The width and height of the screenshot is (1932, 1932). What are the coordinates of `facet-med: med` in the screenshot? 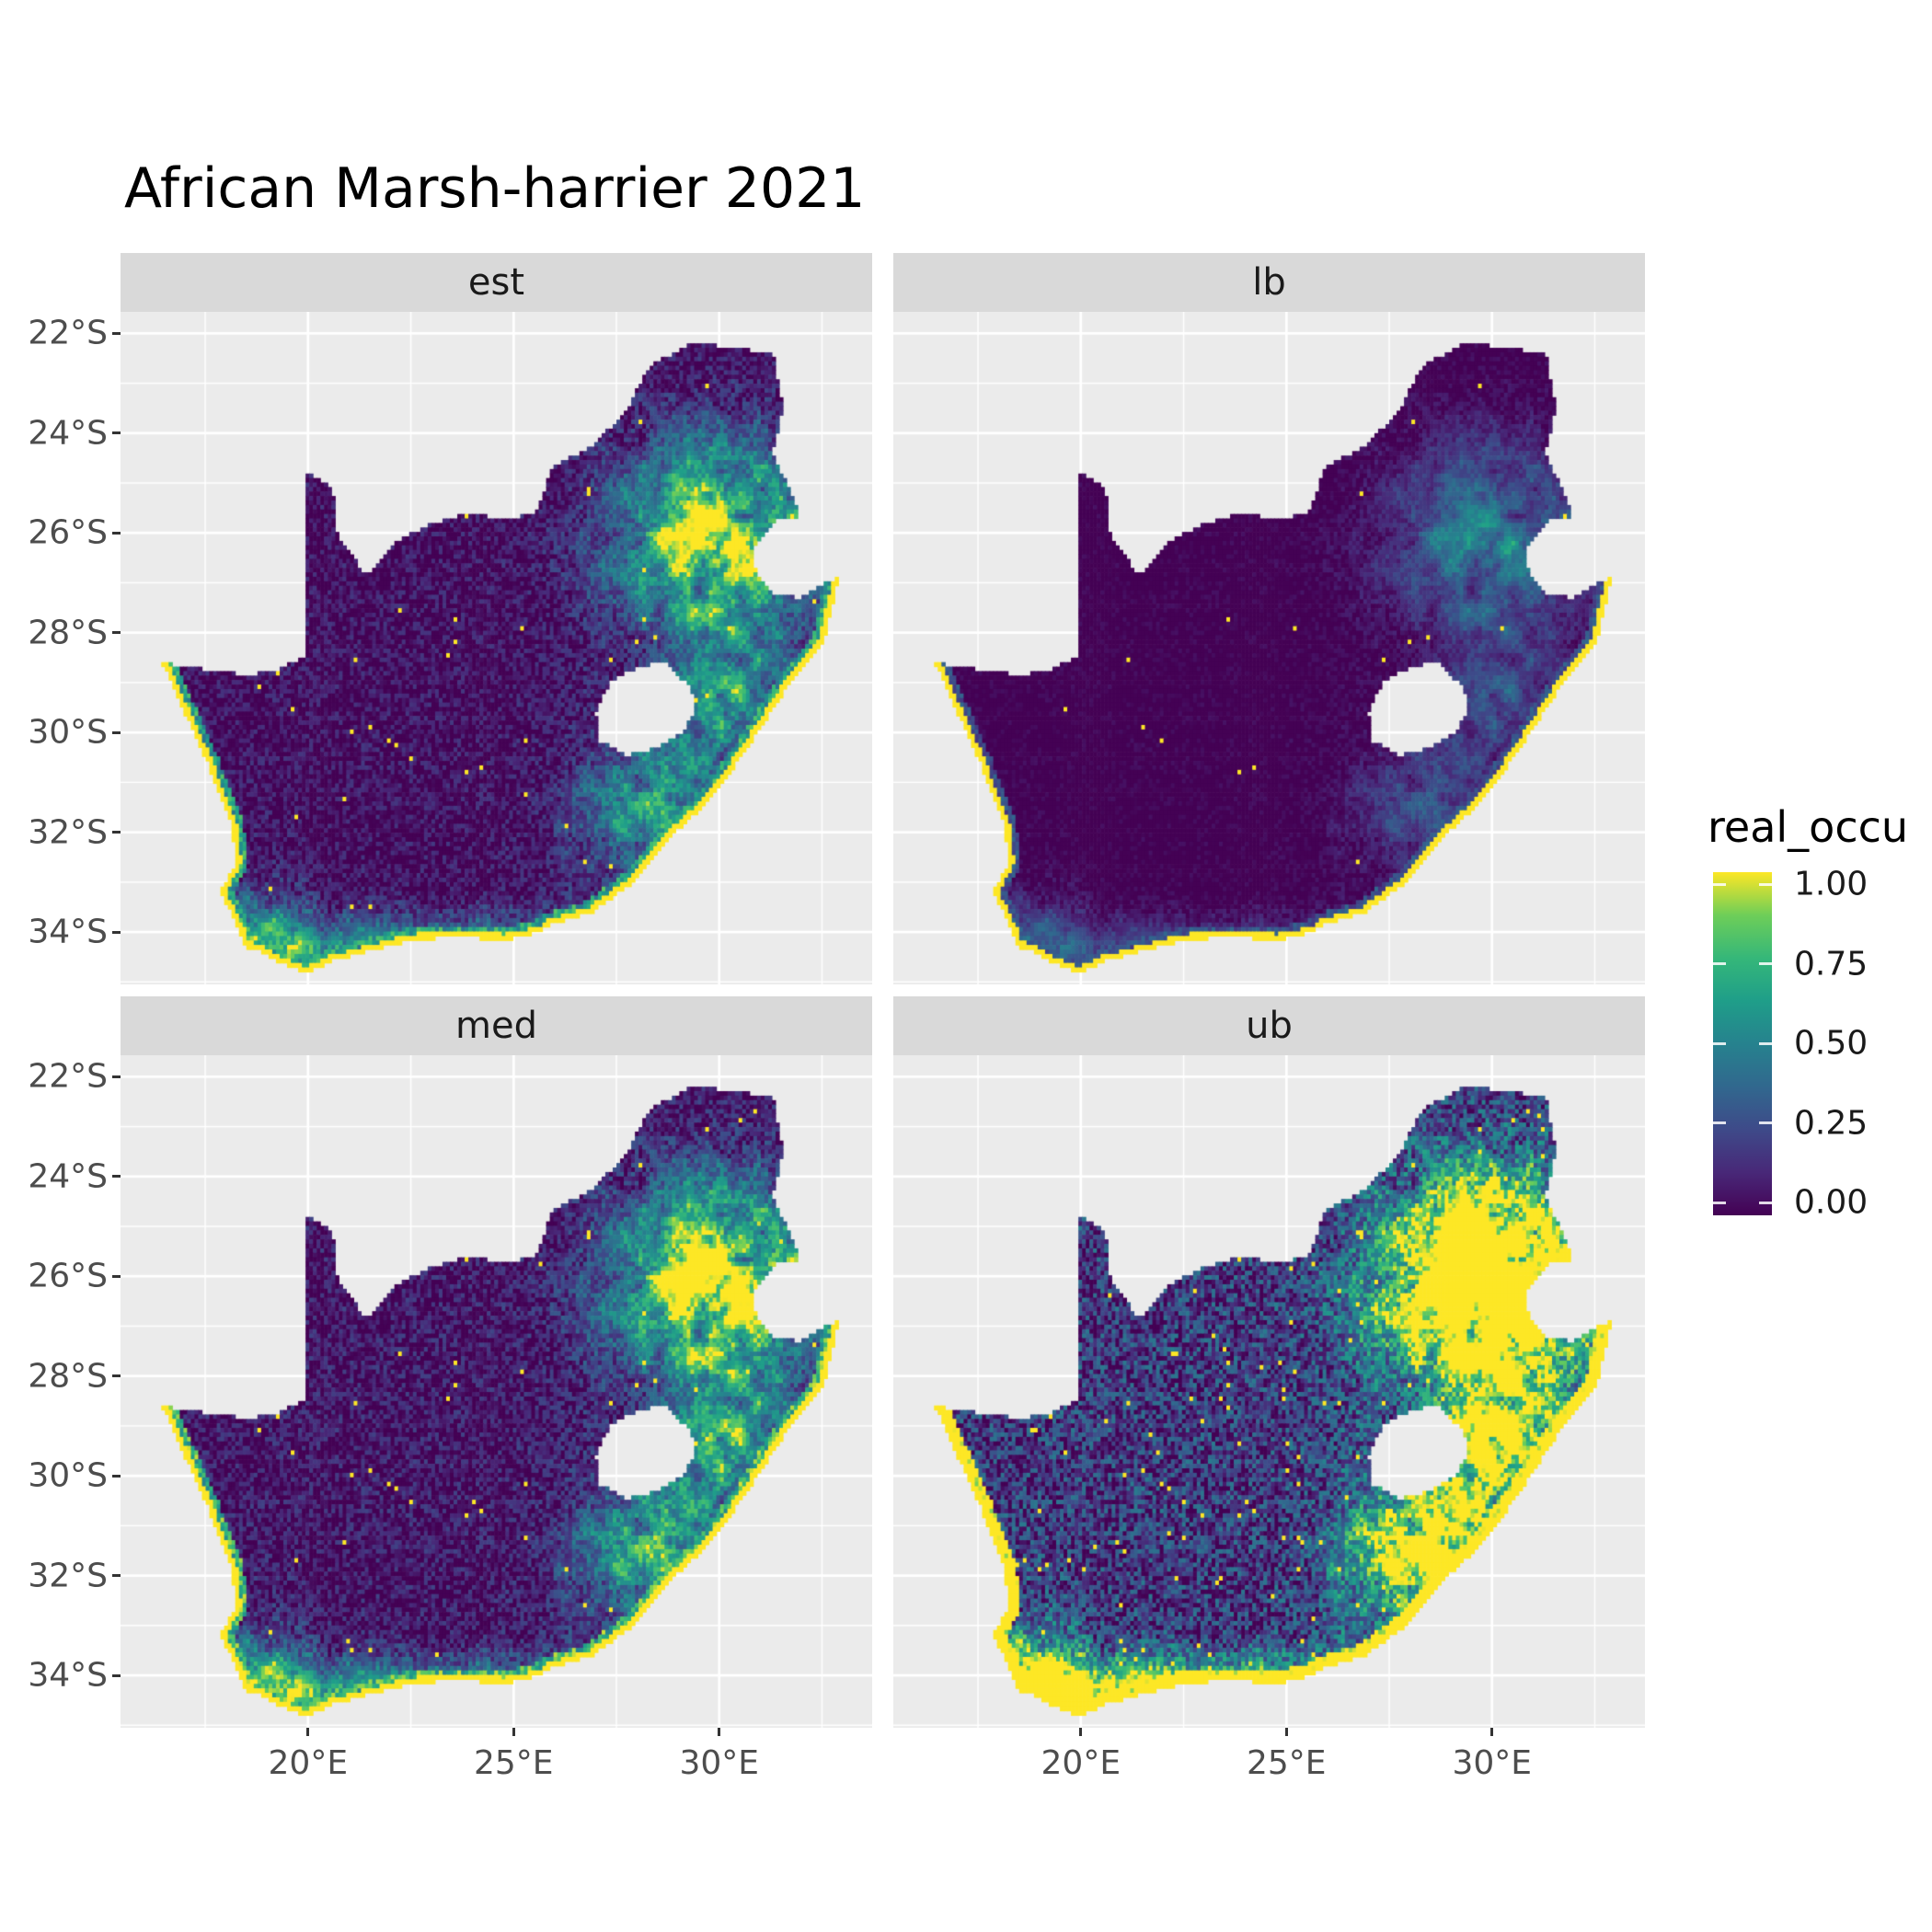 It's located at (496, 1362).